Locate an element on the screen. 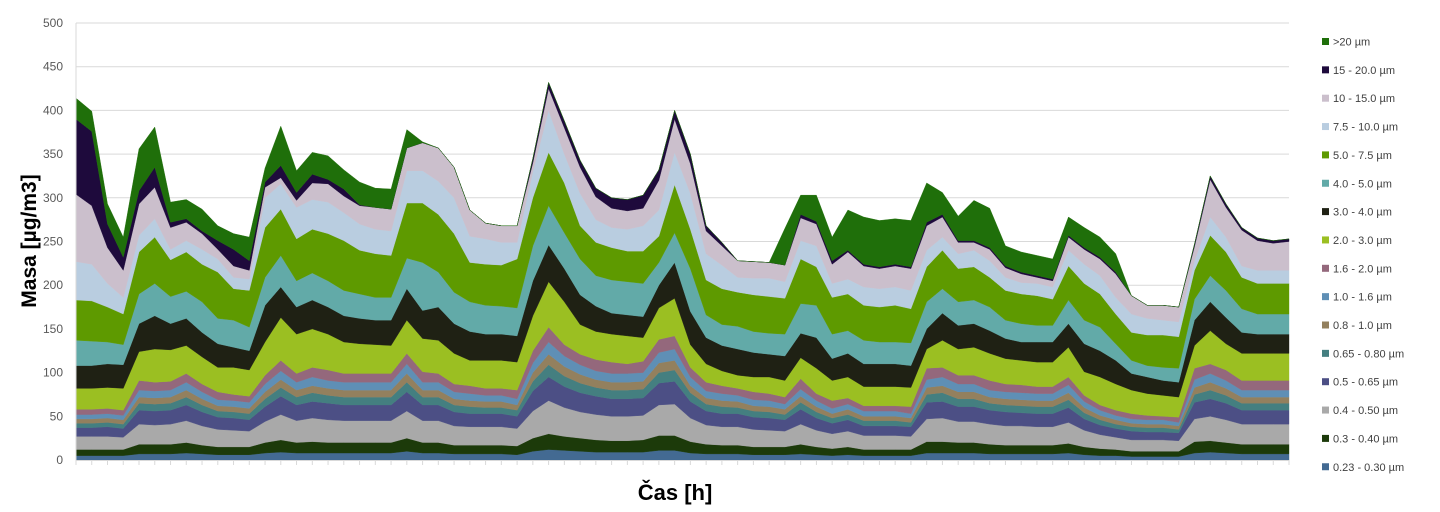 The height and width of the screenshot is (512, 1440). legend-item: 7.5 - 10.0 µm is located at coordinates (1360, 128).